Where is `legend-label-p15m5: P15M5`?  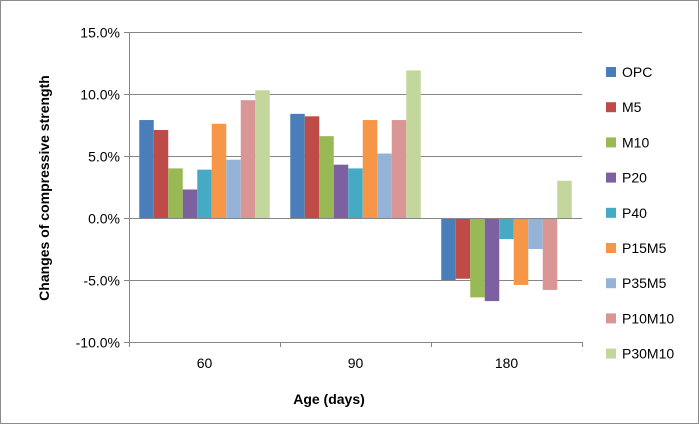 legend-label-p15m5: P15M5 is located at coordinates (644, 248).